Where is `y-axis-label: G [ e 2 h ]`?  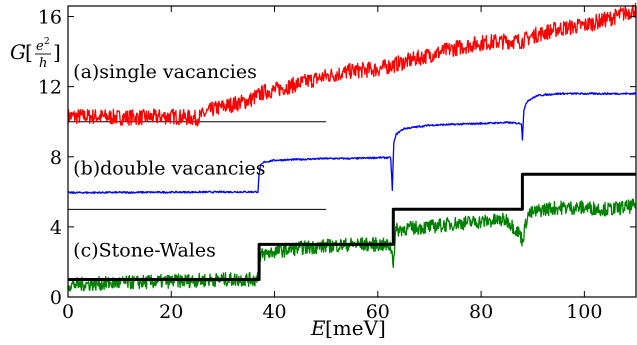
y-axis-label: G [ e 2 h ] is located at coordinates (35, 54).